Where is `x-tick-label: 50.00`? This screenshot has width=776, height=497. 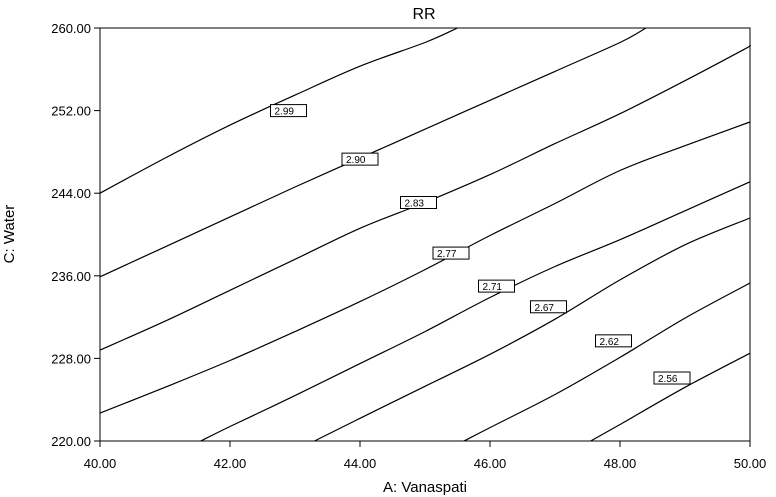
x-tick-label: 50.00 is located at coordinates (750, 463).